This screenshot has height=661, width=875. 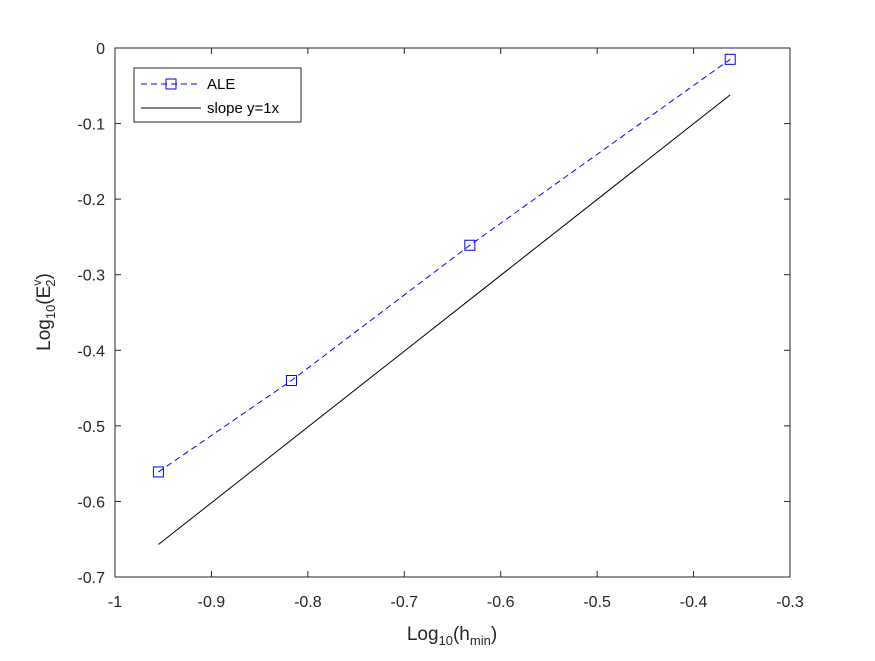 I want to click on y-tick-label: -0.5, so click(x=91, y=427).